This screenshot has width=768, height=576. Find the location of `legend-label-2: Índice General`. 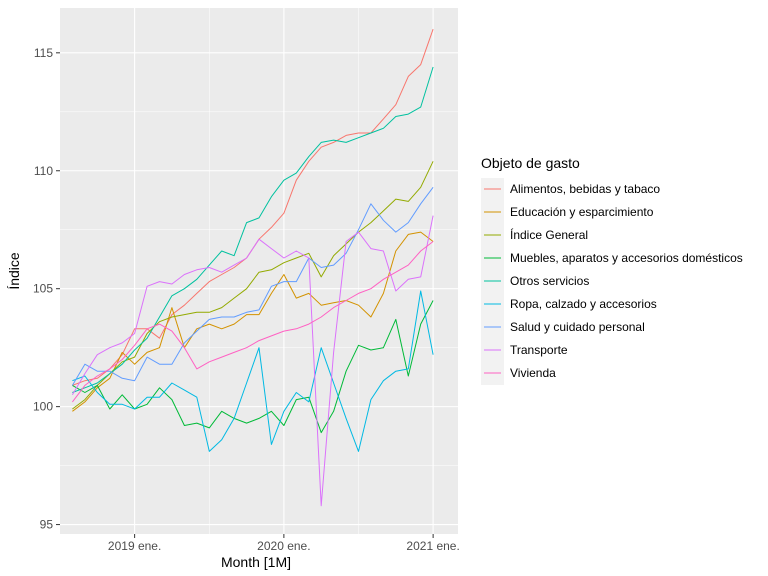

legend-label-2: Índice General is located at coordinates (549, 234).